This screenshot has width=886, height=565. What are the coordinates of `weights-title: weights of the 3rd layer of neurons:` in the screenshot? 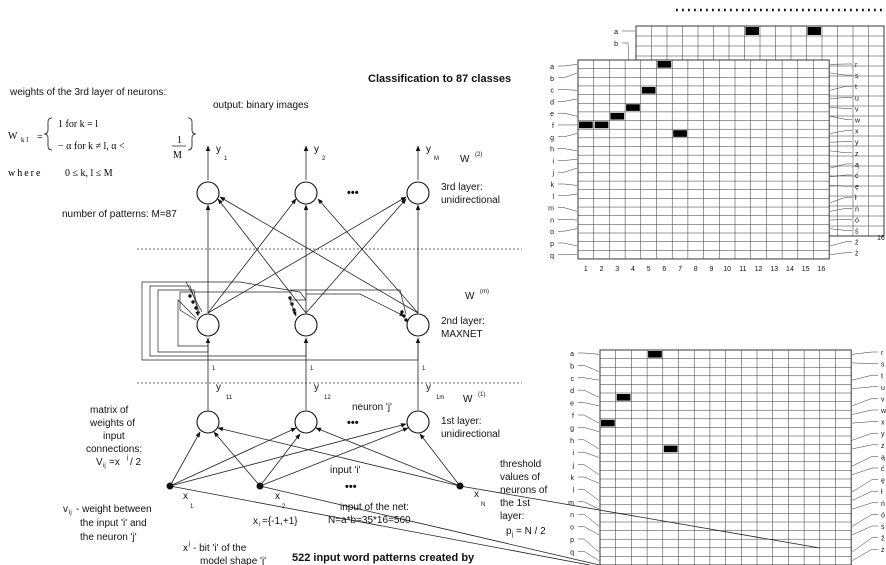 It's located at (87, 92).